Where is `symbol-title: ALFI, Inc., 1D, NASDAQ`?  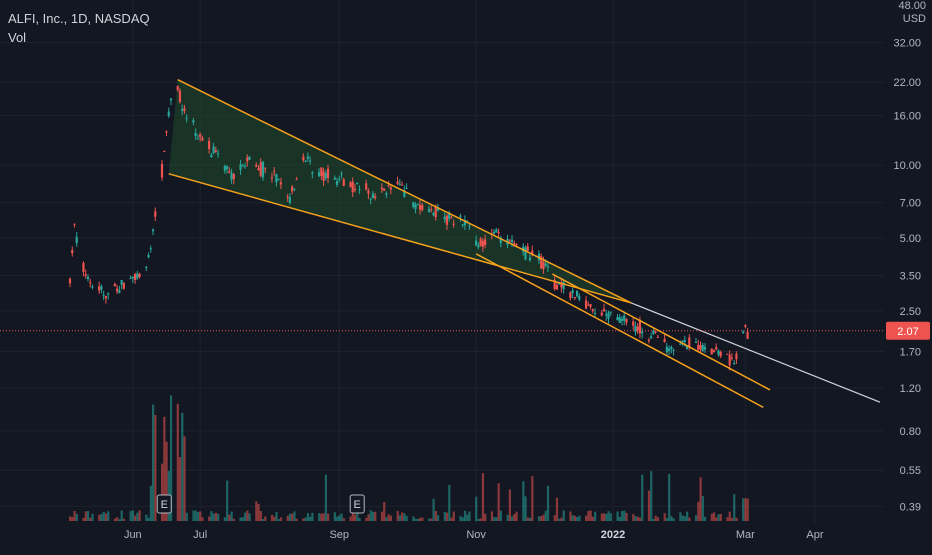 symbol-title: ALFI, Inc., 1D, NASDAQ is located at coordinates (79, 18).